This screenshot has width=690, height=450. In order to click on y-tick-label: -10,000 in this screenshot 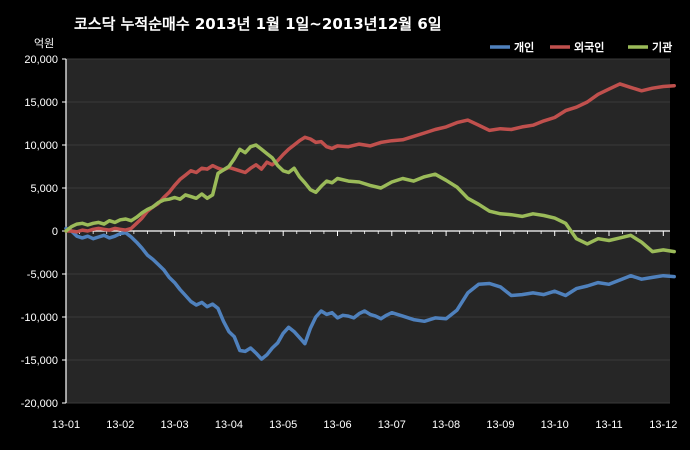, I will do `click(39, 318)`.